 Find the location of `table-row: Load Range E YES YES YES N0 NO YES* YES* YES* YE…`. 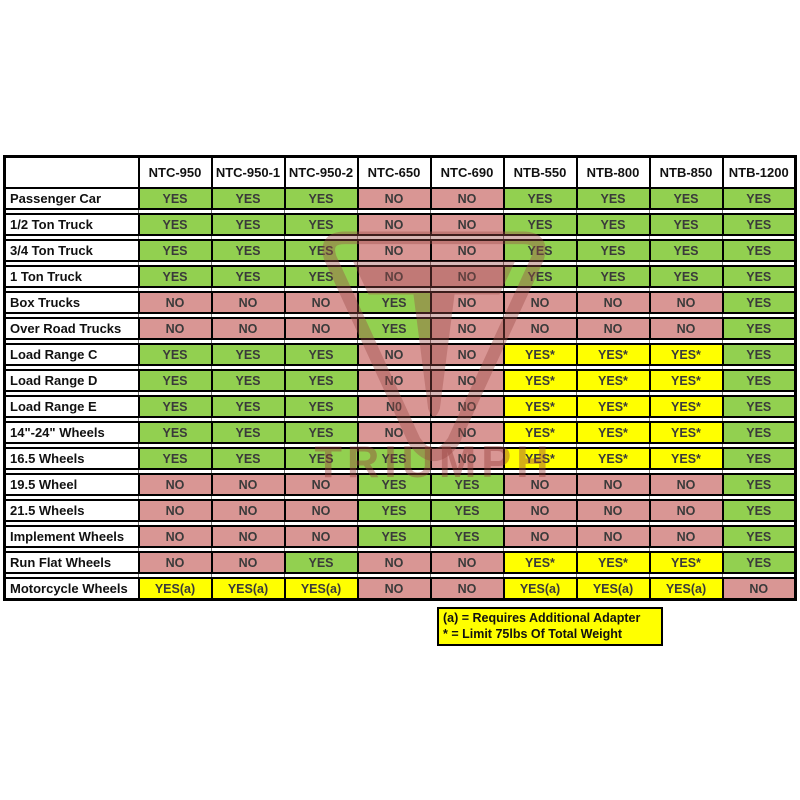

table-row: Load Range E YES YES YES N0 NO YES* YES* YES* YE… is located at coordinates (400, 406).